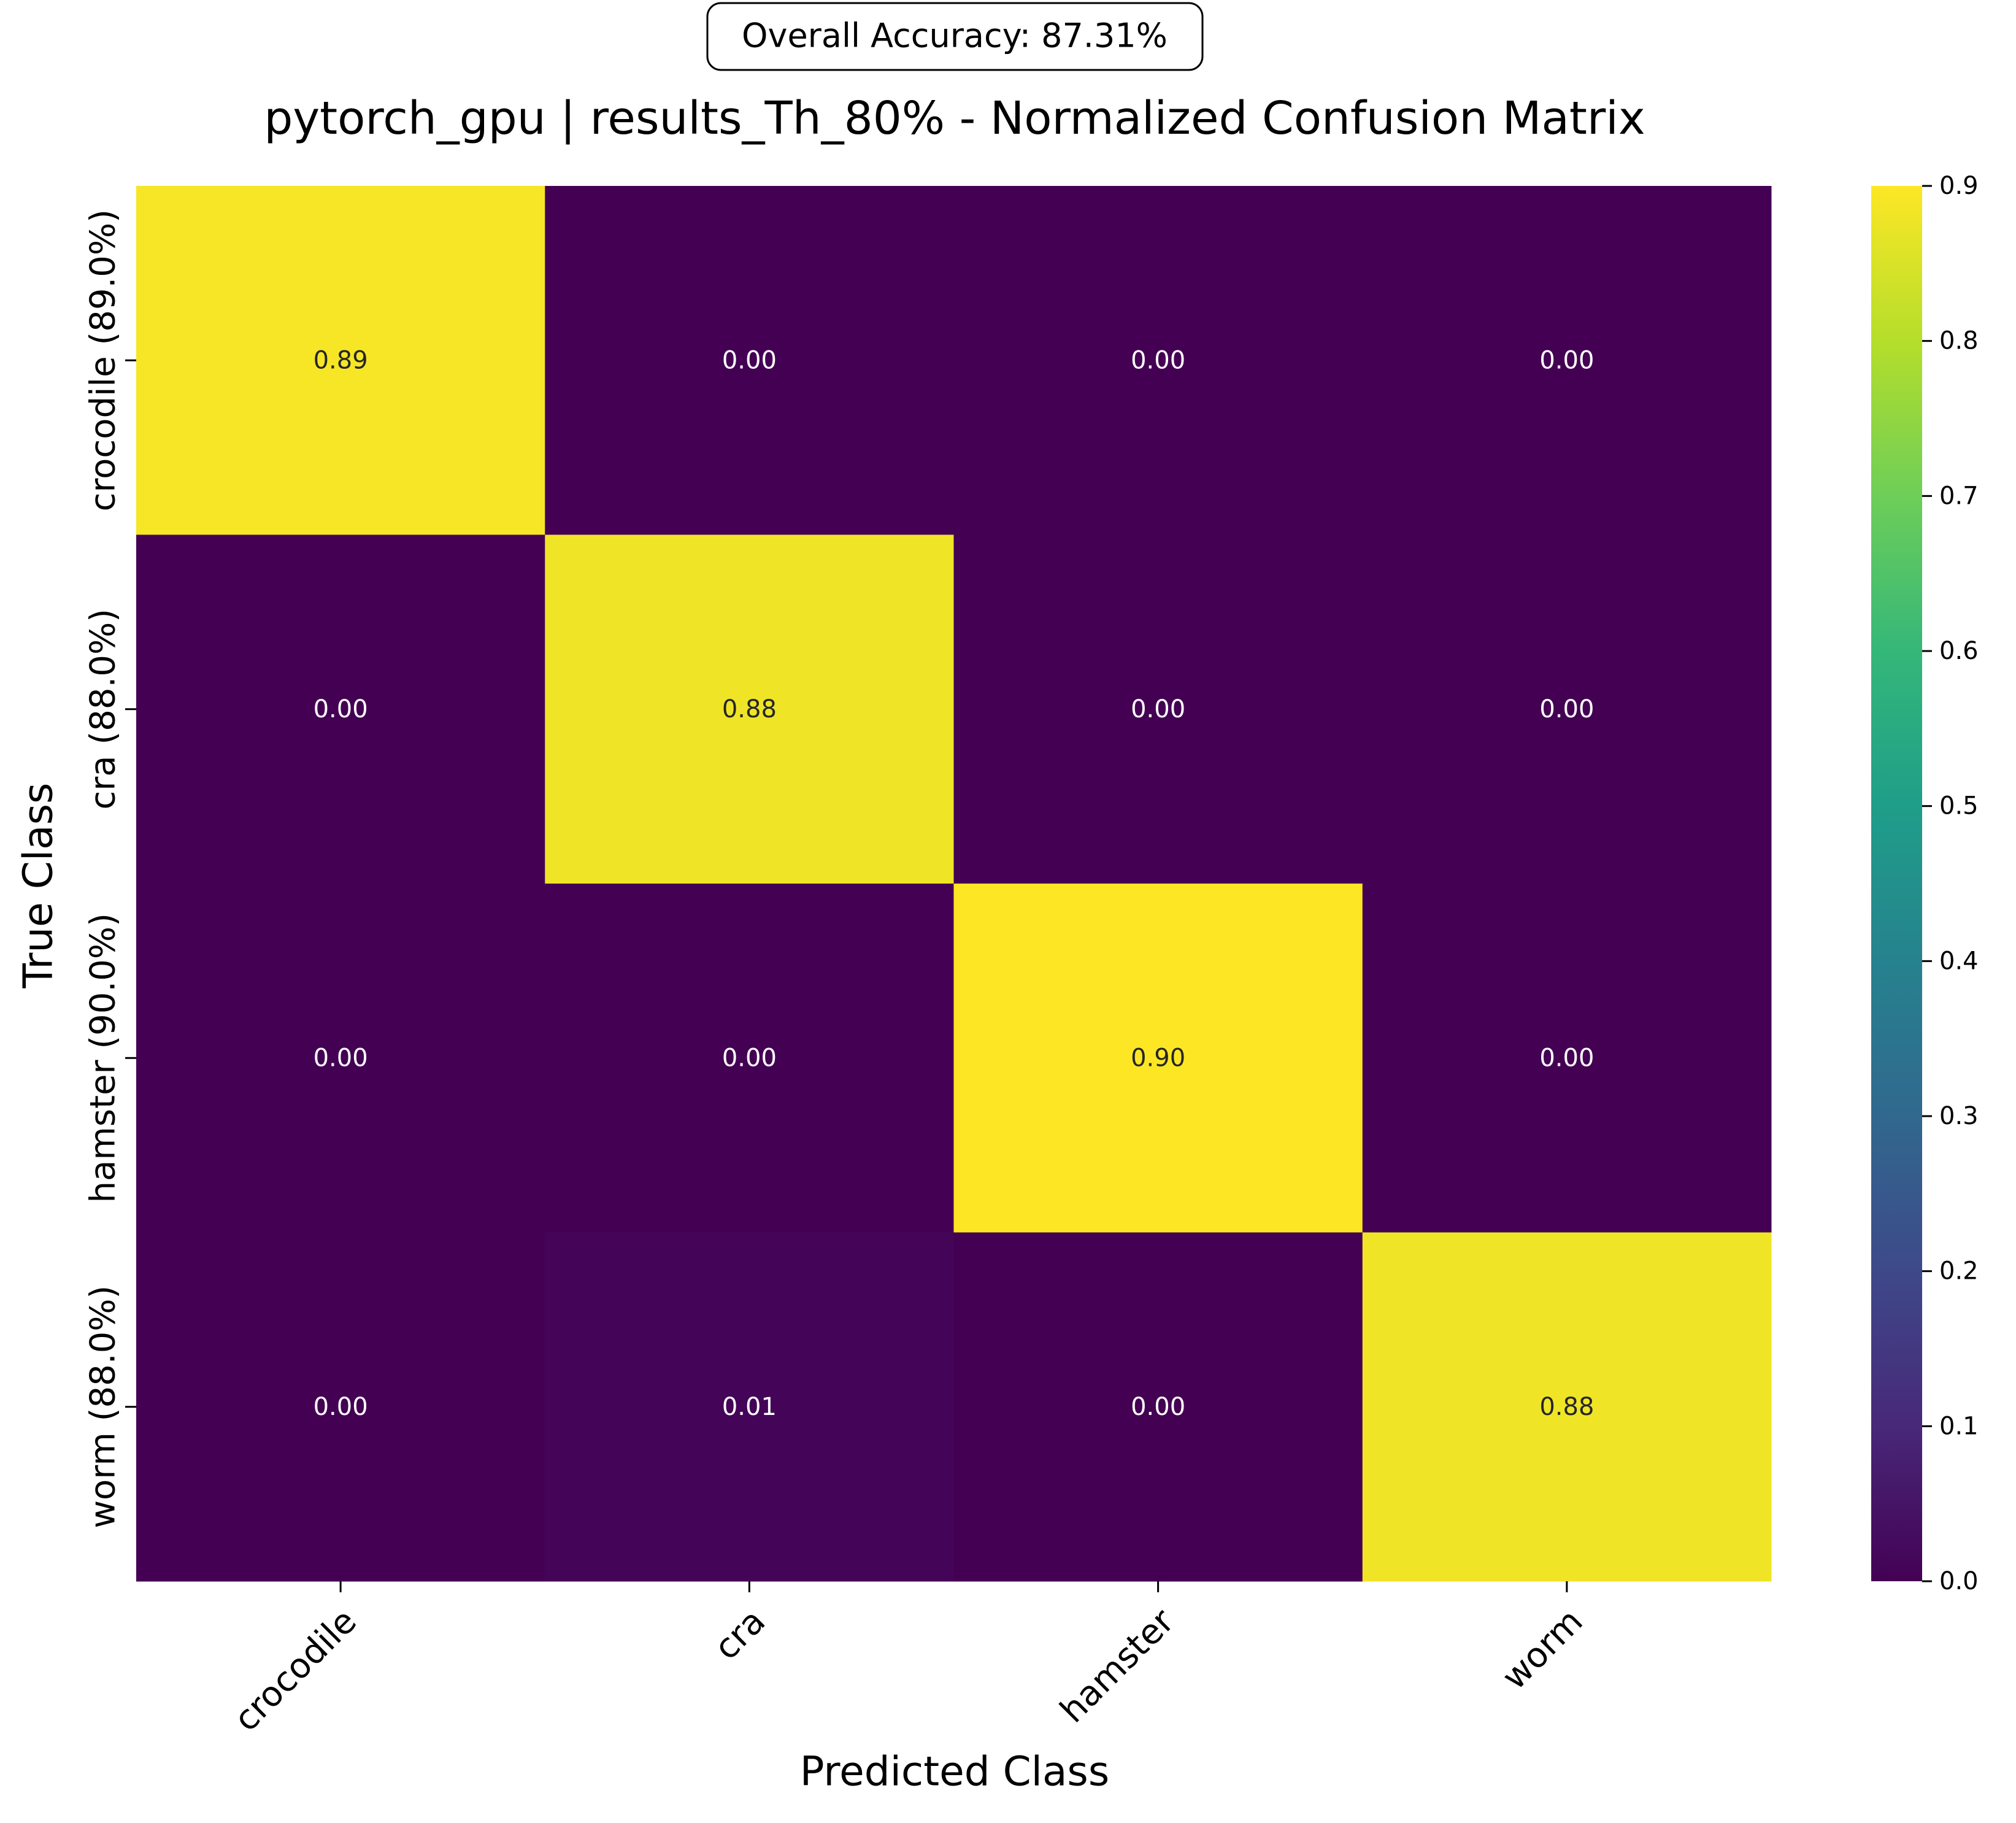 This screenshot has height=1823, width=2016. I want to click on heatmap-cell-label: 0.89, so click(341, 360).